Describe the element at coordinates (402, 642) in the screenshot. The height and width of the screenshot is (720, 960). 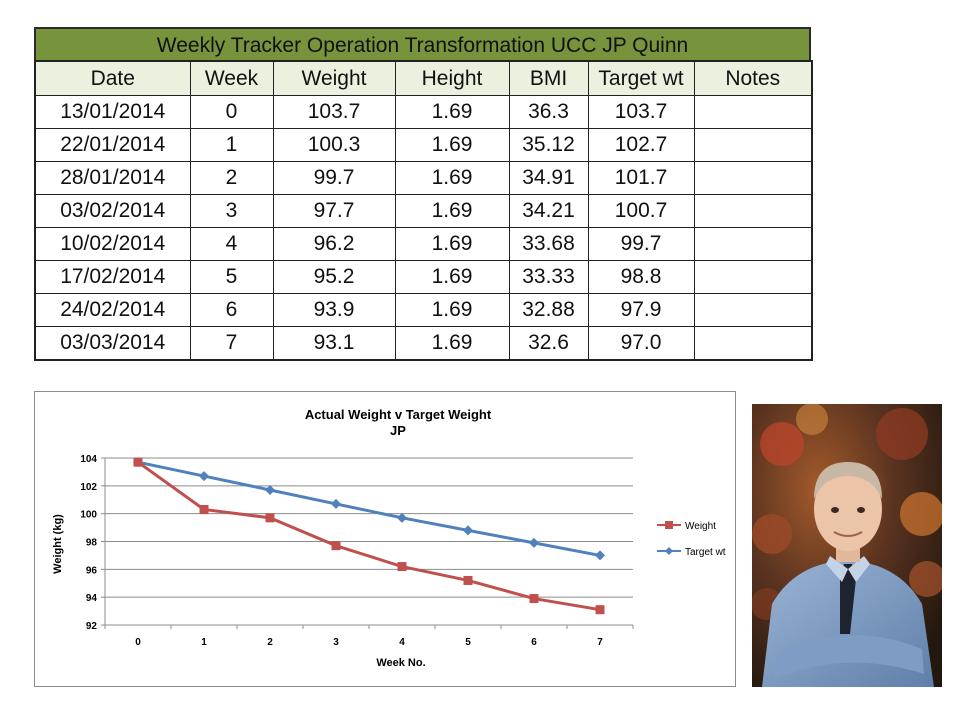
I see `x-tick-label: 4` at that location.